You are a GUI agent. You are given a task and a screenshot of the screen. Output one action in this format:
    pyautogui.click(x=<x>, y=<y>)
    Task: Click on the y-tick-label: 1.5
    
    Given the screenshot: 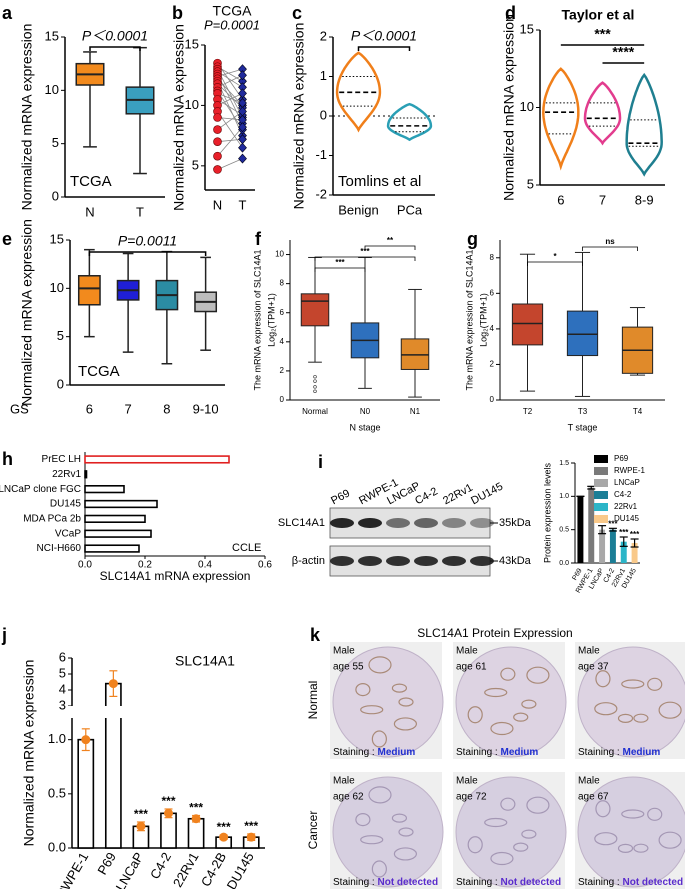 What is the action you would take?
    pyautogui.click(x=564, y=463)
    